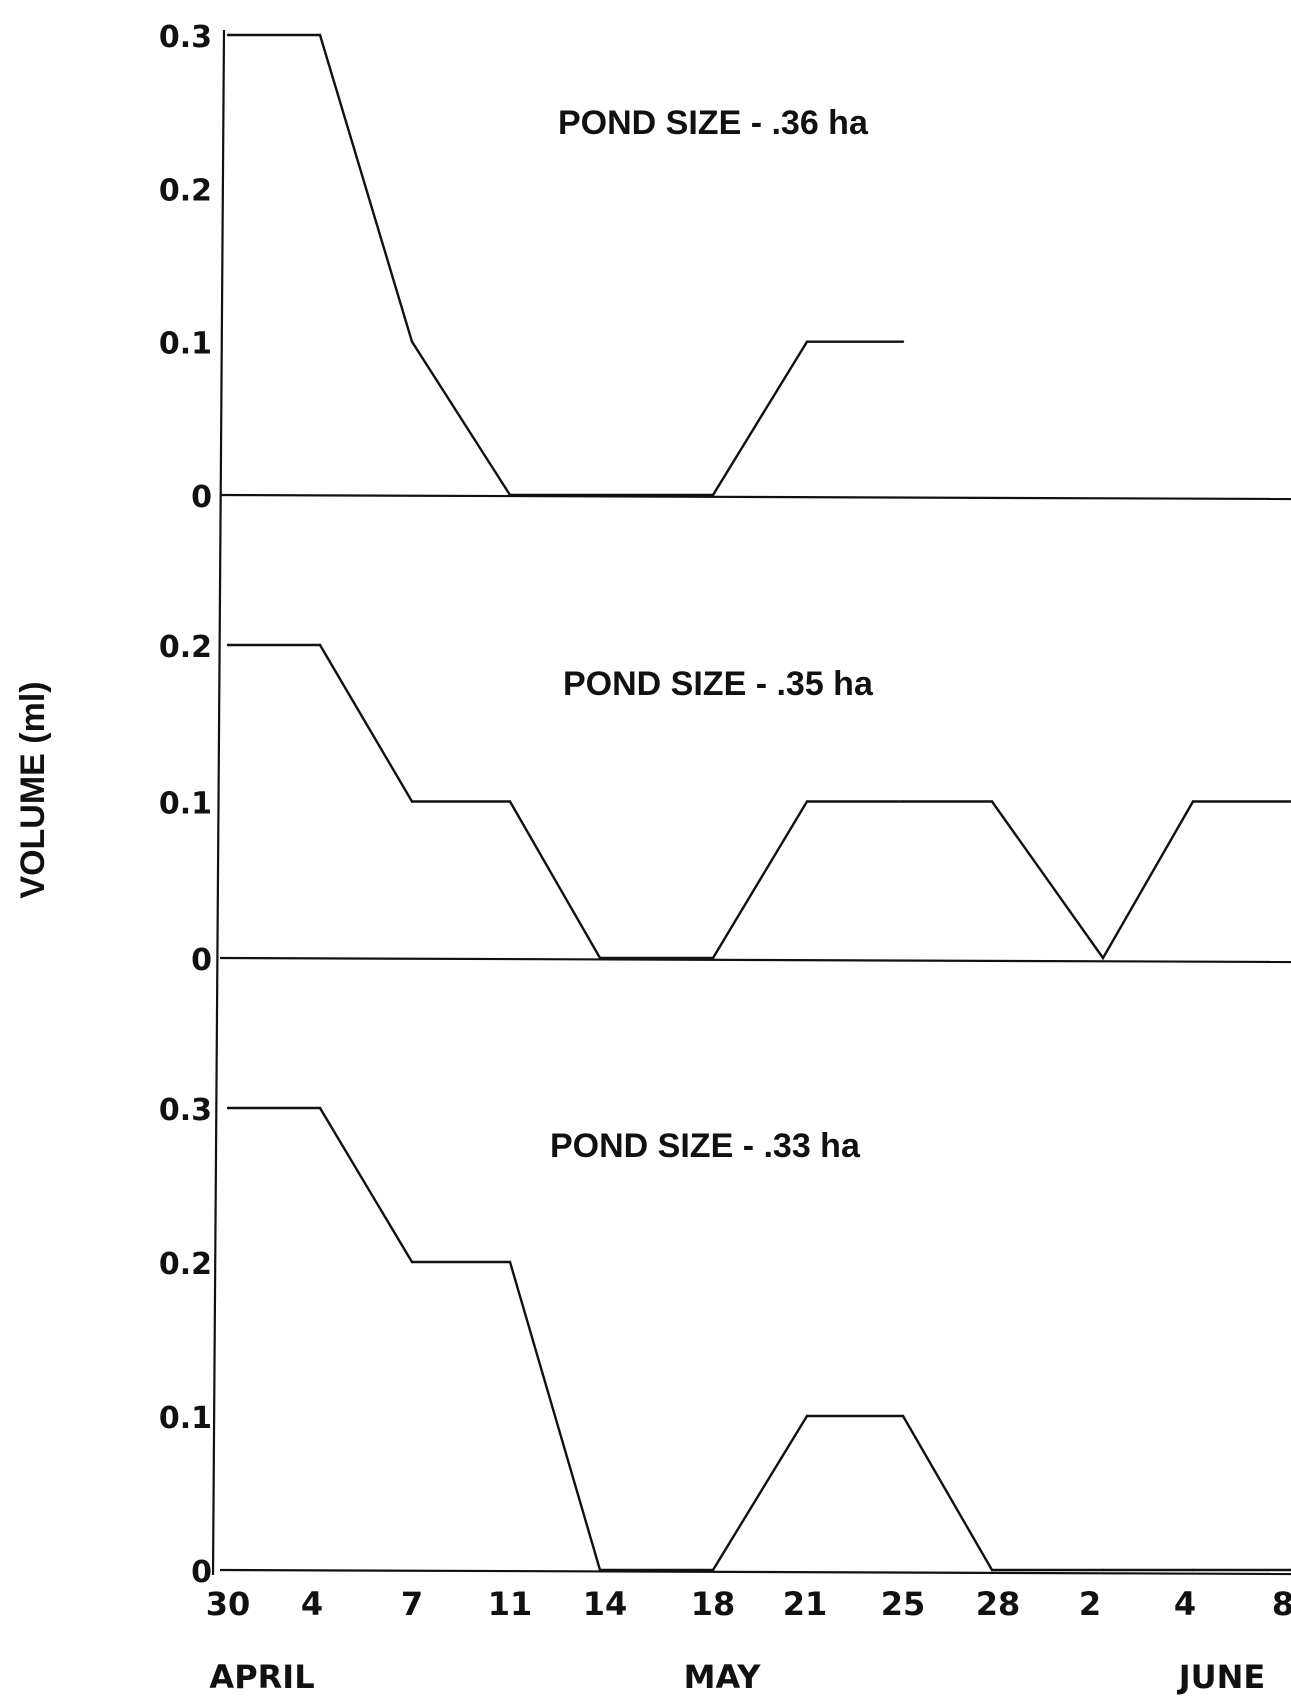 The height and width of the screenshot is (1705, 1291). What do you see at coordinates (723, 1677) in the screenshot?
I see `month-label: MAY` at bounding box center [723, 1677].